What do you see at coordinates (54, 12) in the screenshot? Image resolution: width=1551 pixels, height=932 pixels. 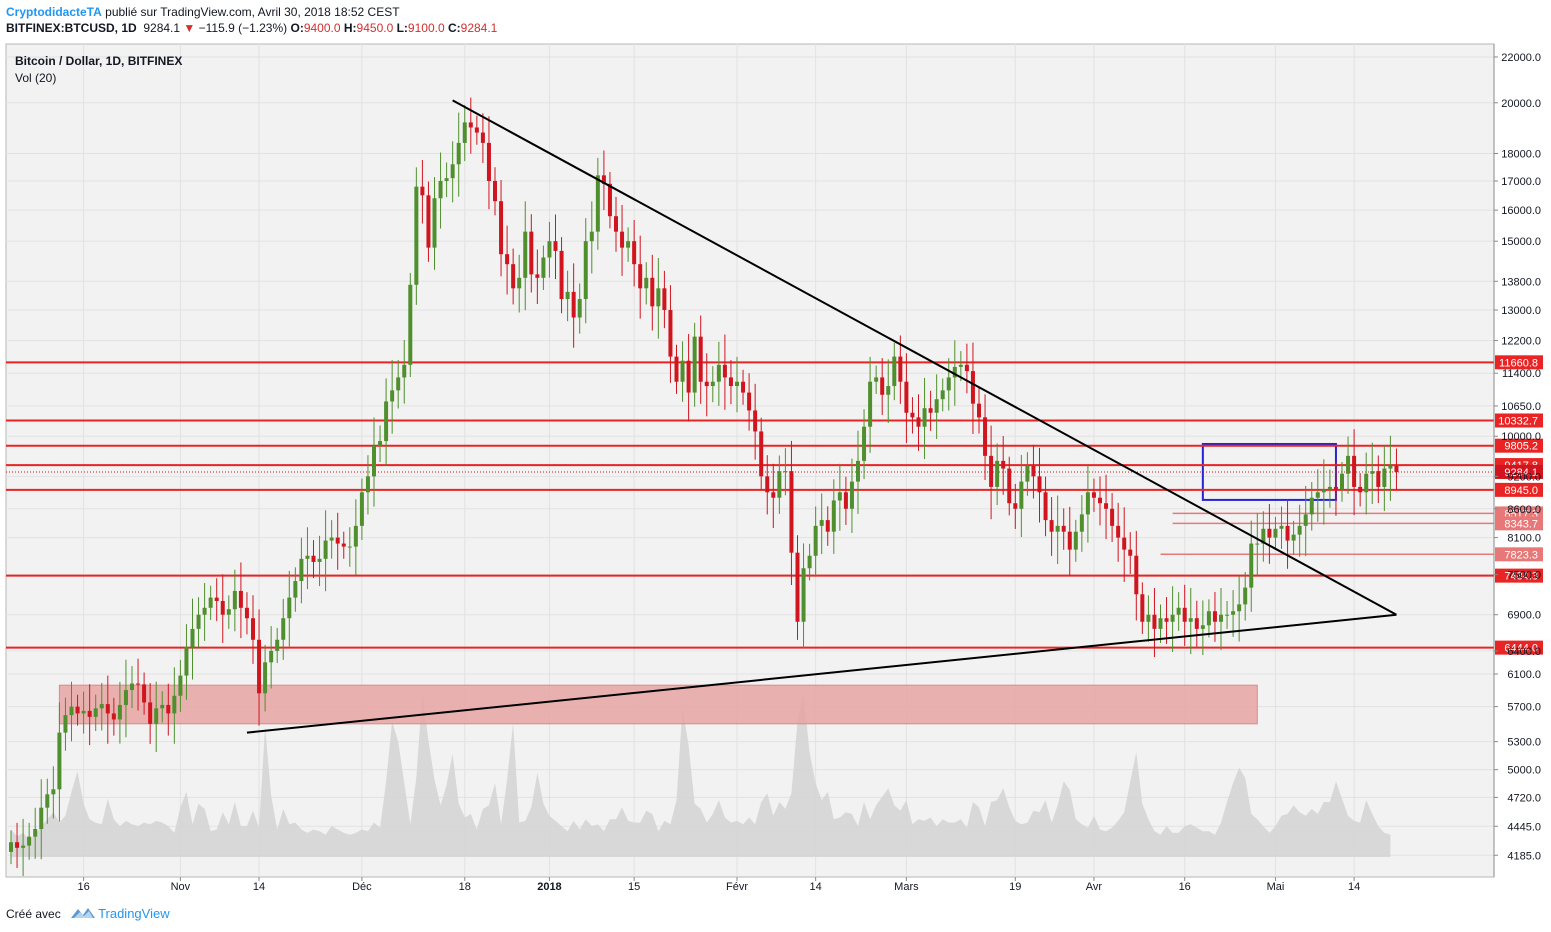 I see `author-link: CryptodidacteTA` at bounding box center [54, 12].